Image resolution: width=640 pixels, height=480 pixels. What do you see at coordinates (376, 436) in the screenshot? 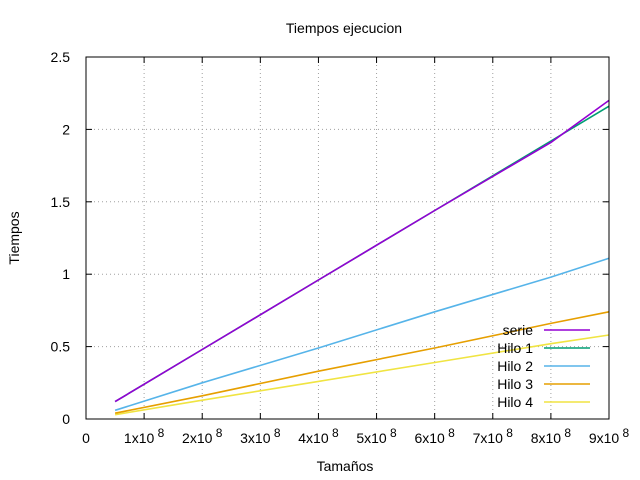
I see `x-tick-label: 5x10 8` at bounding box center [376, 436].